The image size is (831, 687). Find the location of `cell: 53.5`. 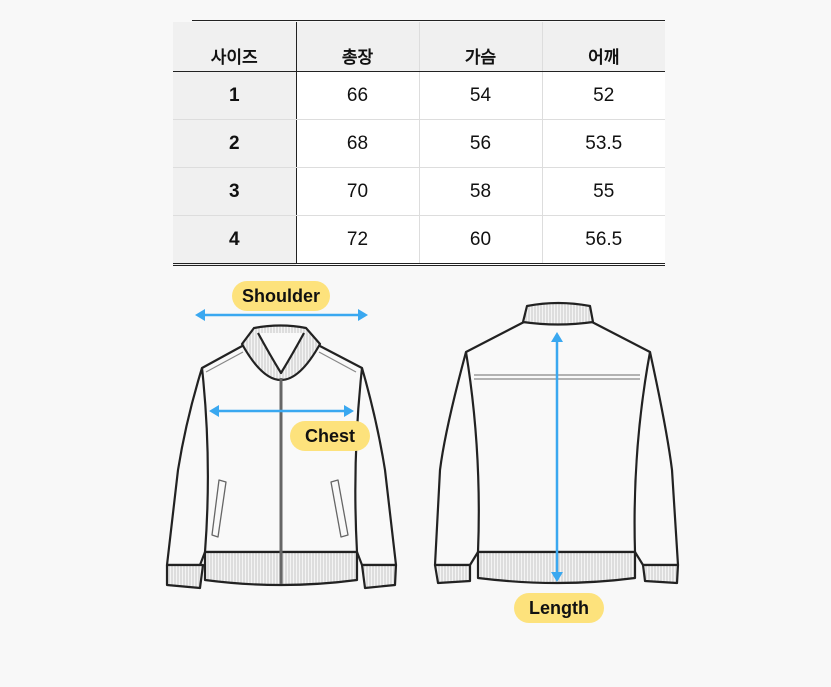

cell: 53.5 is located at coordinates (603, 143).